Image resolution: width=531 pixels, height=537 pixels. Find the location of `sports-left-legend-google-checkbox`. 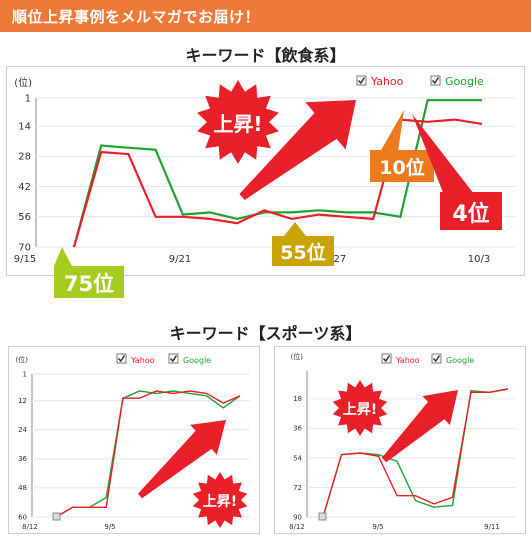

sports-left-legend-google-checkbox is located at coordinates (173, 358).